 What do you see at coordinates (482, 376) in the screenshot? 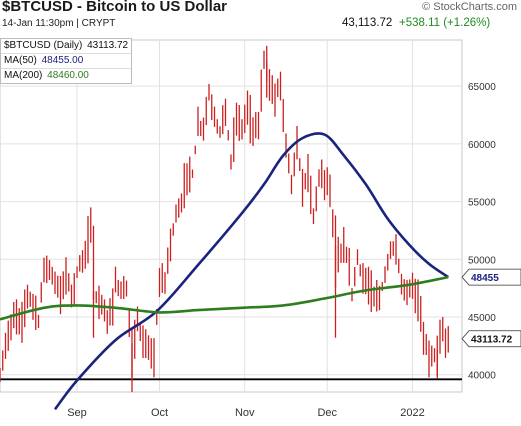
I see `y-tick-label: 40000` at bounding box center [482, 376].